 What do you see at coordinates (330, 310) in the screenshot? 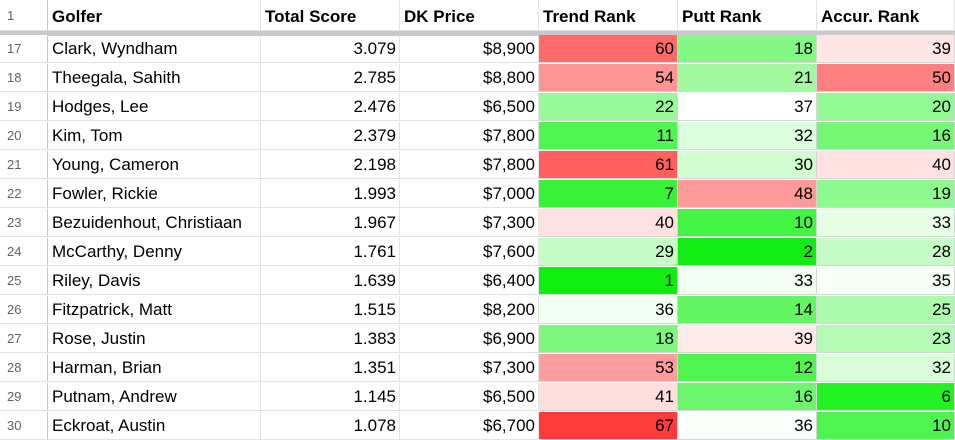
I see `total-score-cell: 1.515` at bounding box center [330, 310].